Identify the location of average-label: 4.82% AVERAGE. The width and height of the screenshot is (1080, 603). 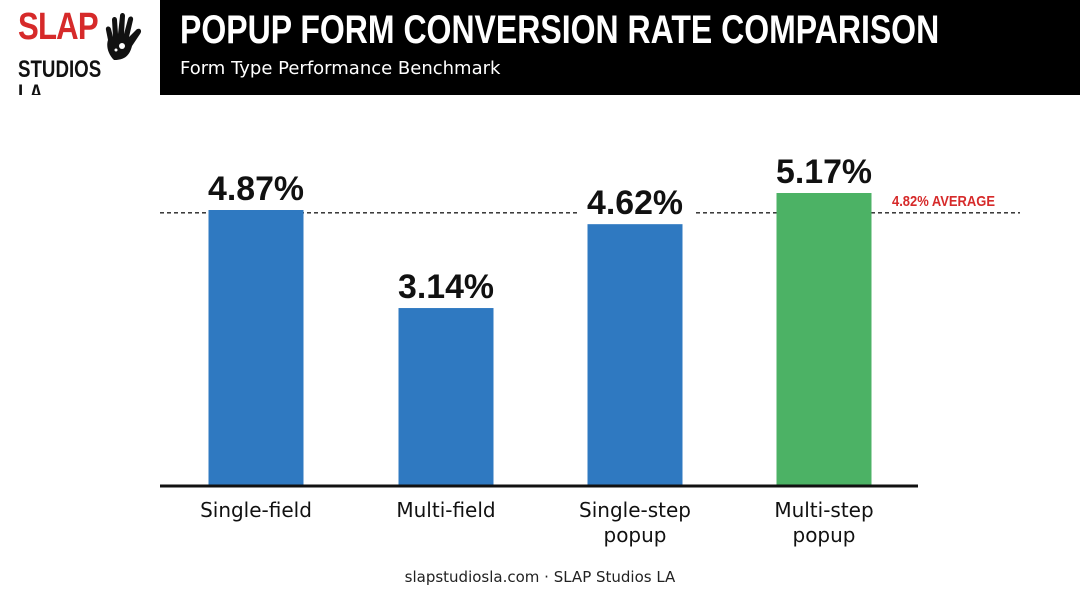
(943, 201).